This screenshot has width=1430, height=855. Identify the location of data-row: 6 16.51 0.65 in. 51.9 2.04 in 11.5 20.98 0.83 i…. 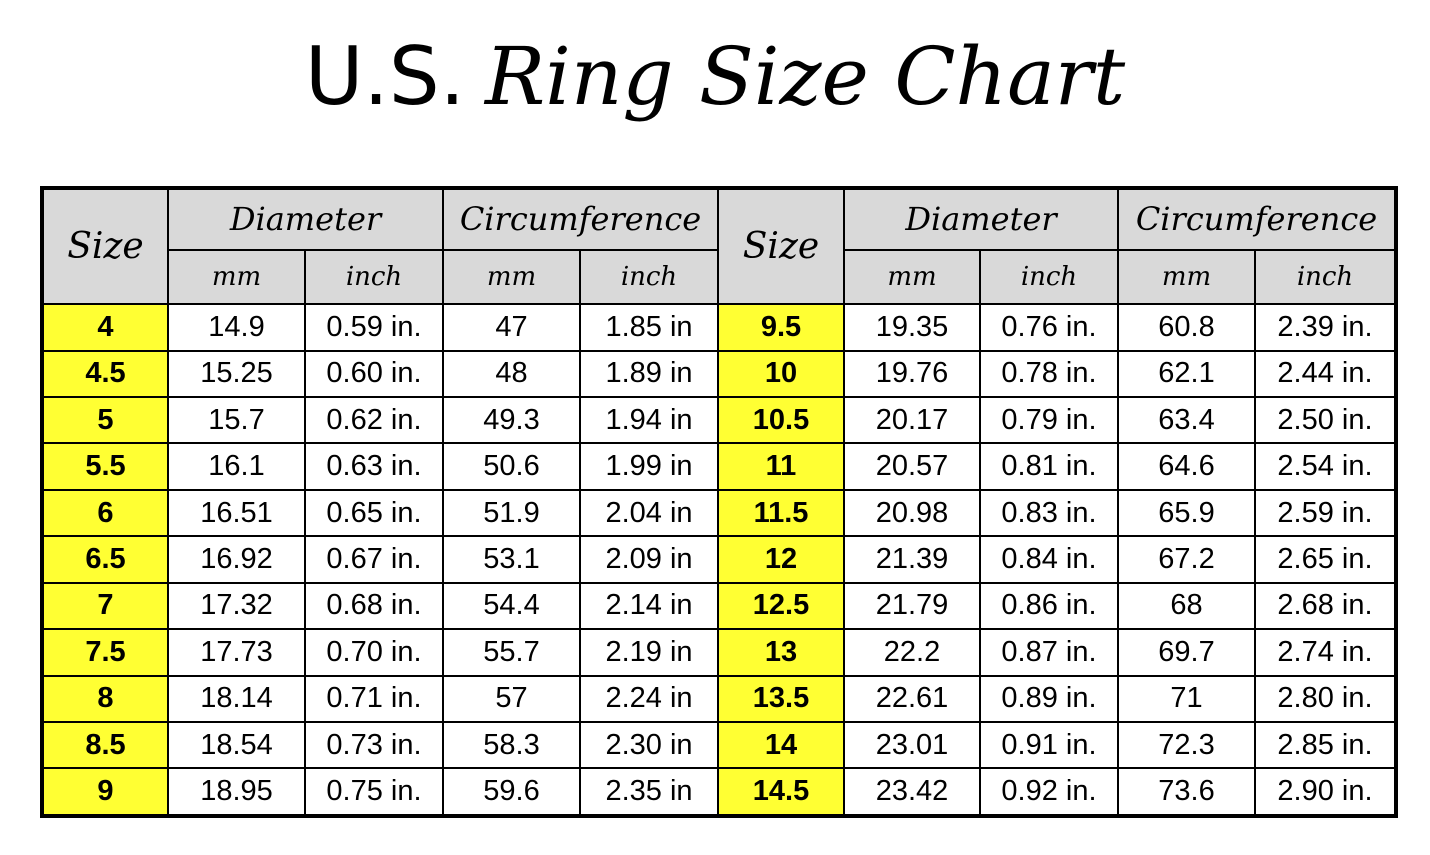
(719, 513).